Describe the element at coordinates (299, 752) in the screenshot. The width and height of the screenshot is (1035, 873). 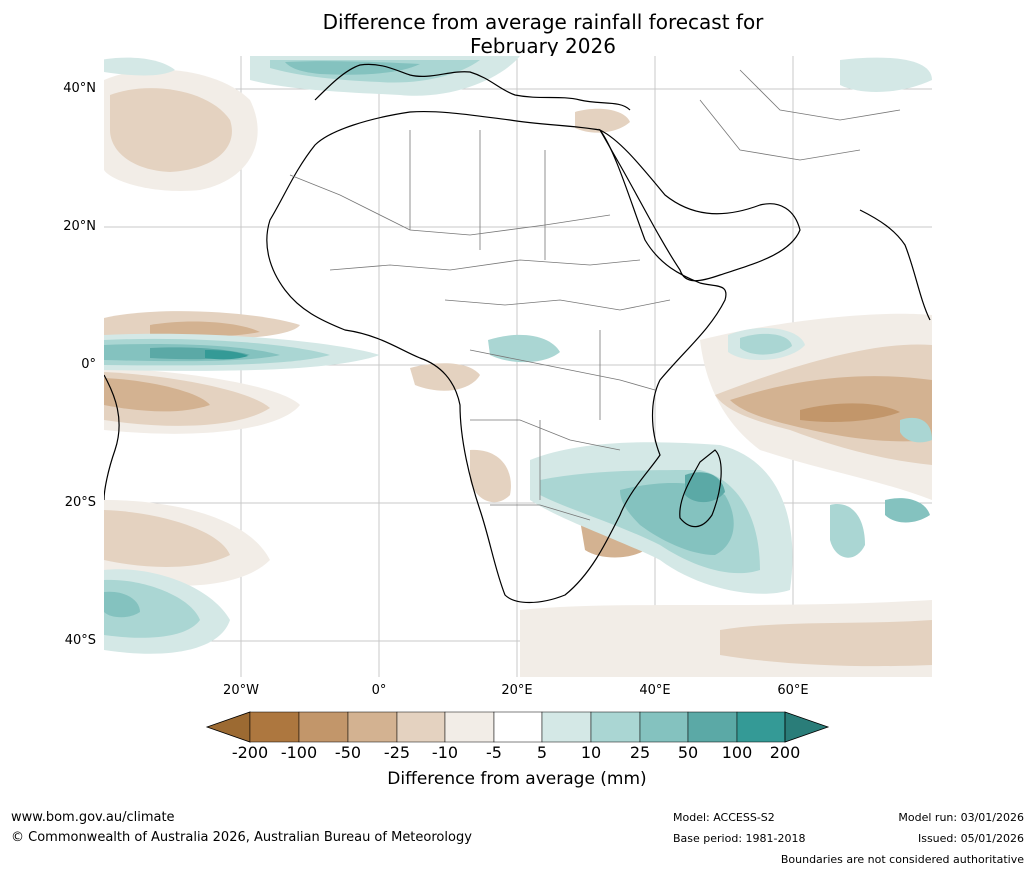
I see `colorbar-tick: -100` at that location.